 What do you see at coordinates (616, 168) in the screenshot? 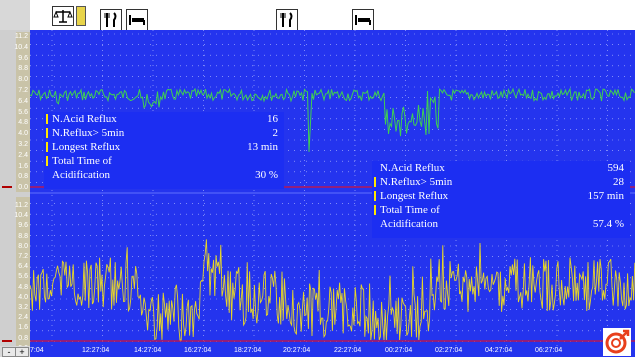
I see `stats-value: 594` at bounding box center [616, 168].